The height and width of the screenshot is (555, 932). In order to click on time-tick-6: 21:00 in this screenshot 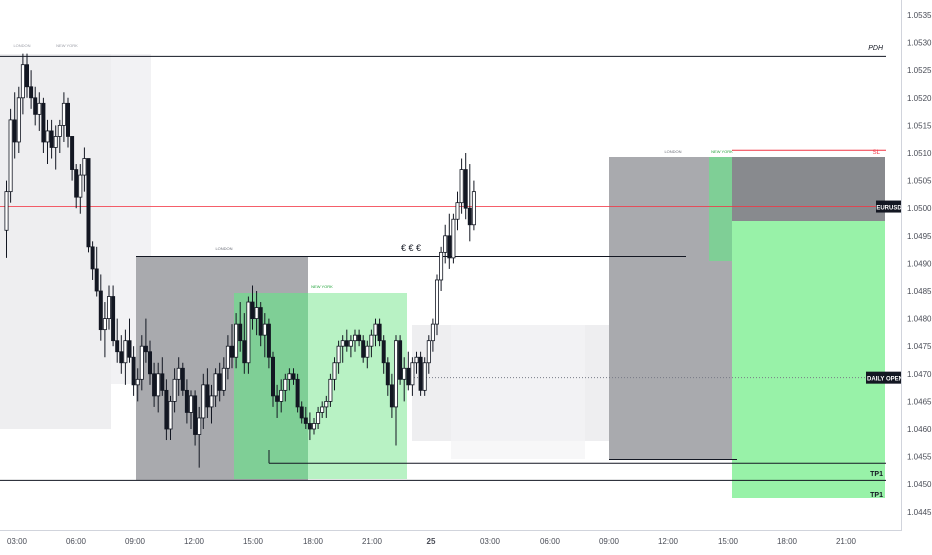, I will do `click(372, 541)`.